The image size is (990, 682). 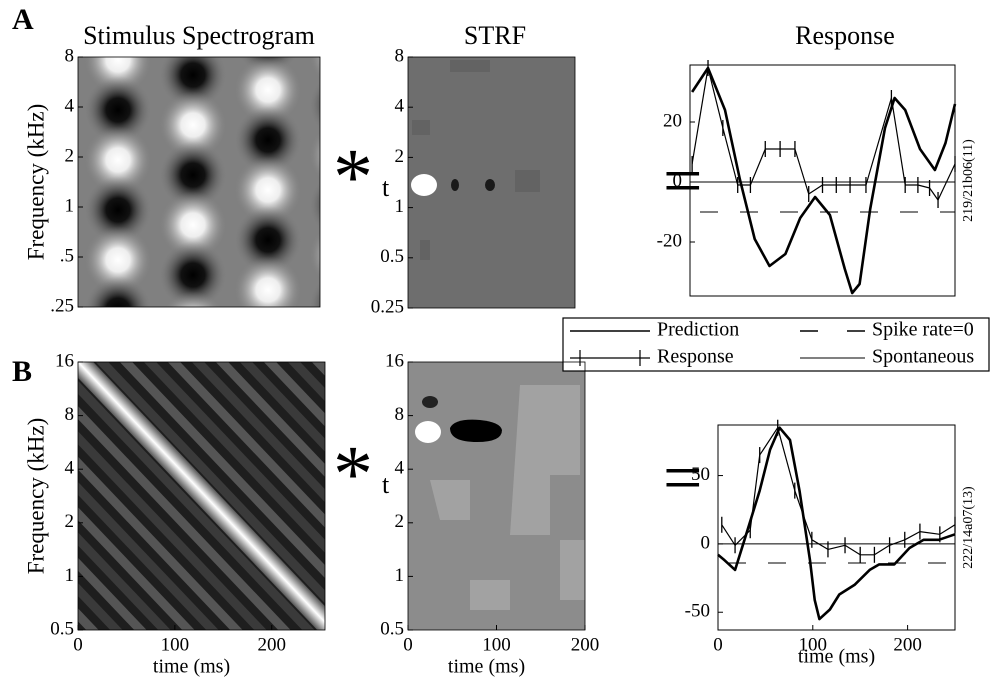 I want to click on panel-label: B, so click(x=22, y=371).